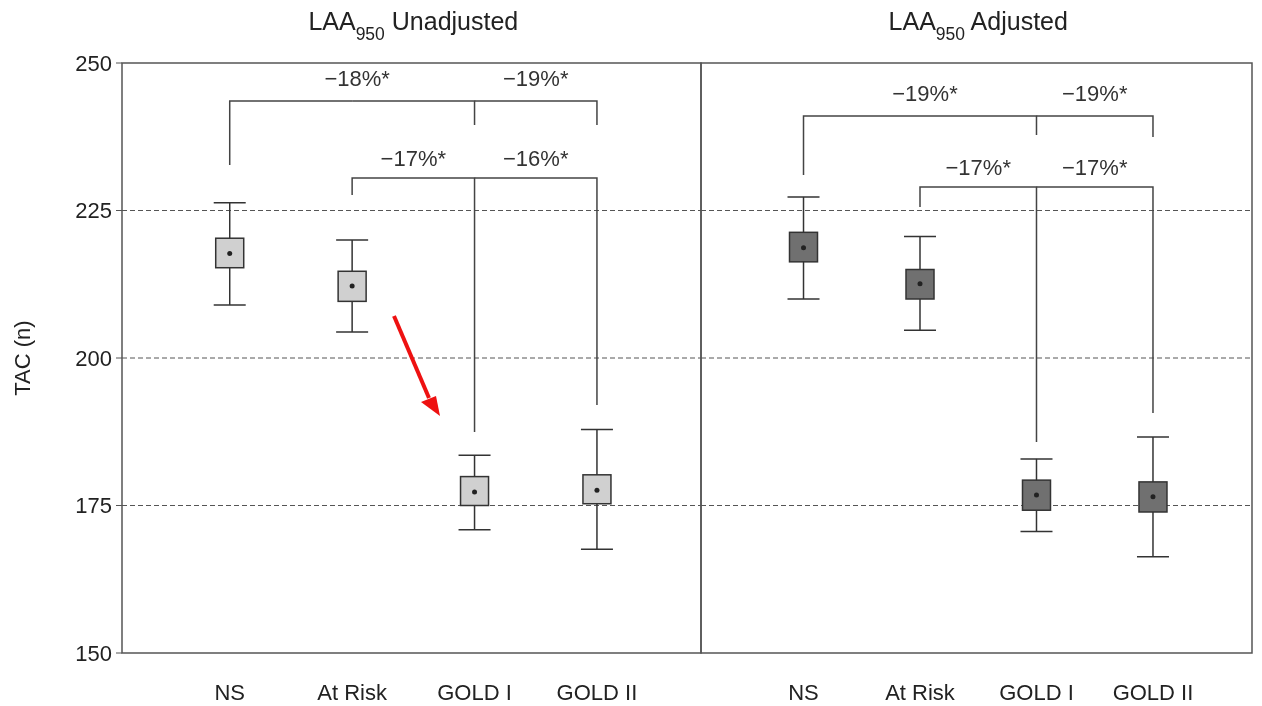  What do you see at coordinates (413, 25) in the screenshot?
I see `chart-title: LAA$_{950}$ Unadjusted` at bounding box center [413, 25].